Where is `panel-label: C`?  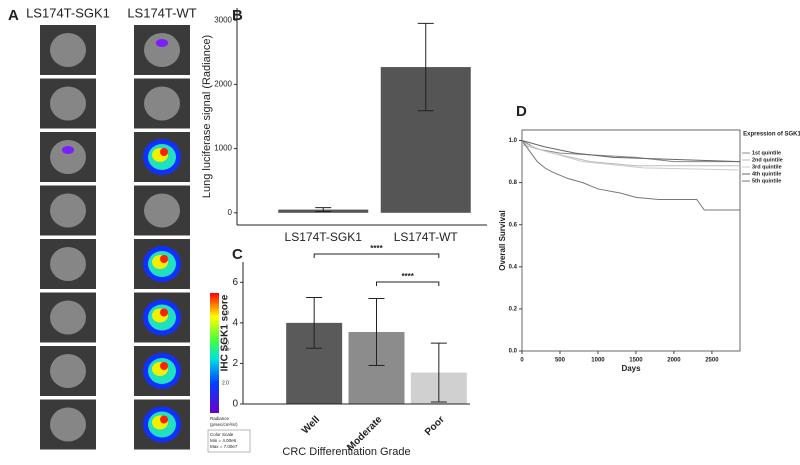 panel-label: C is located at coordinates (237, 254).